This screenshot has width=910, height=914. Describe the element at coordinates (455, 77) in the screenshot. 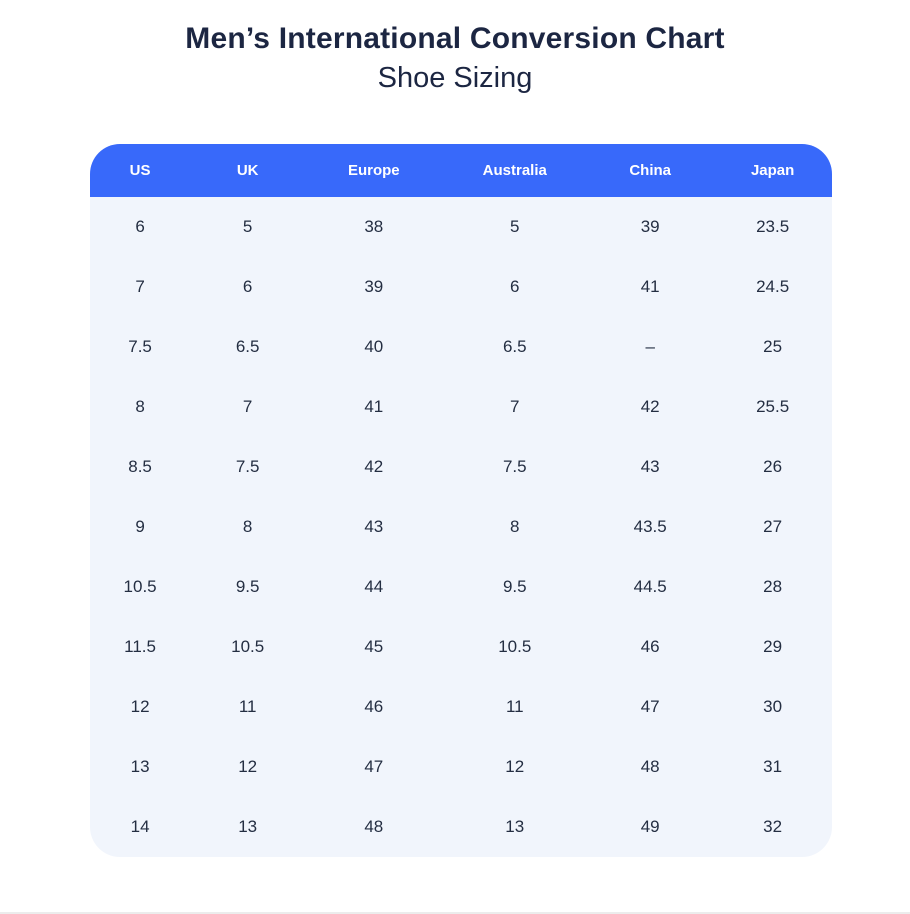

I see `page-subtitle: Shoe Sizing` at that location.